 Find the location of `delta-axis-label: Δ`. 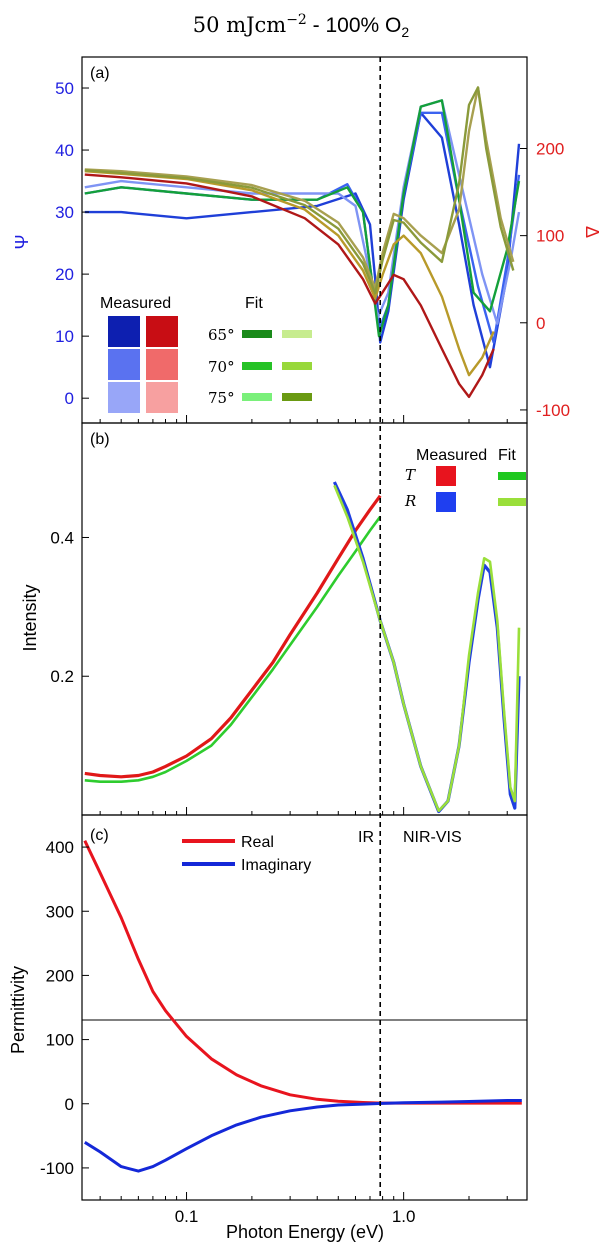

delta-axis-label: Δ is located at coordinates (592, 232).